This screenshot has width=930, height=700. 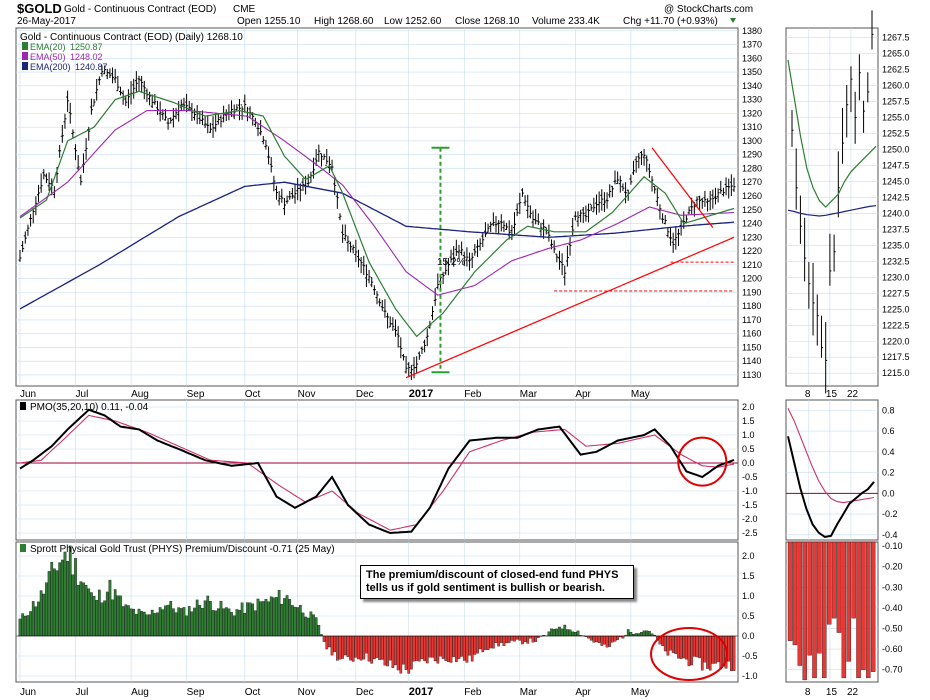 What do you see at coordinates (752, 182) in the screenshot?
I see `main-y-tick: 1270` at bounding box center [752, 182].